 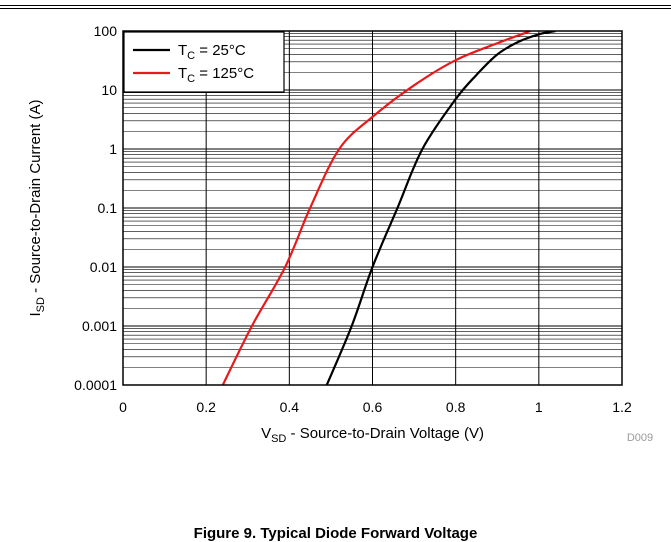 What do you see at coordinates (113, 149) in the screenshot?
I see `y-tick-label: 1` at bounding box center [113, 149].